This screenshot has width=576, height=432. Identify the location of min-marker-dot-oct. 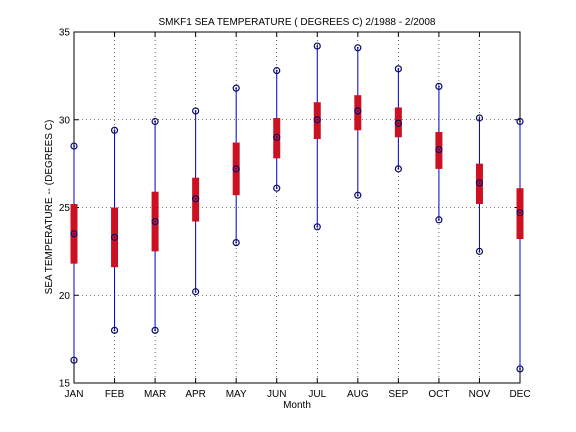
(439, 219).